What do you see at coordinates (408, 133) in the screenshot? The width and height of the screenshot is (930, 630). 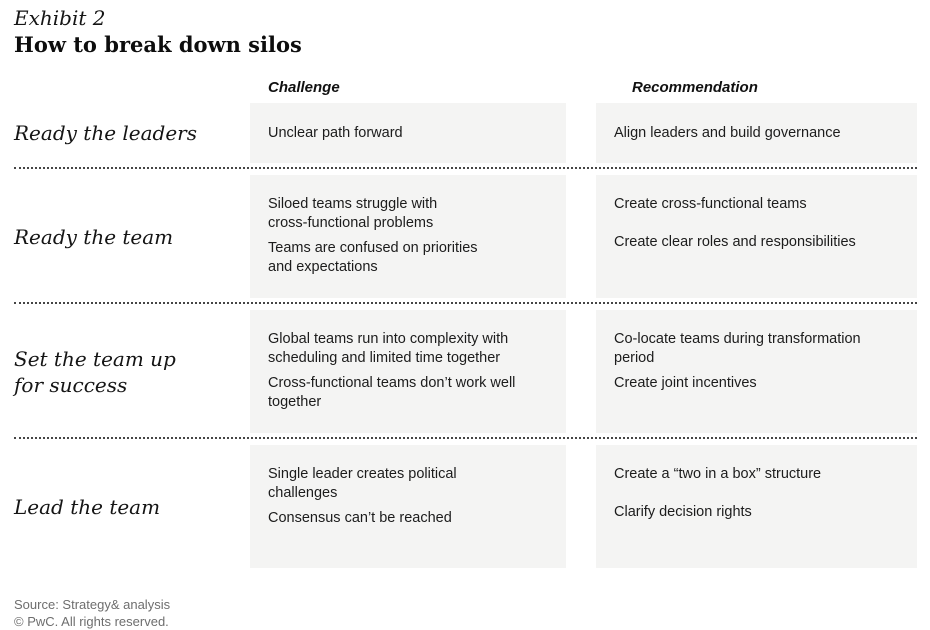 I see `challenge-cell: Unclear path forward` at bounding box center [408, 133].